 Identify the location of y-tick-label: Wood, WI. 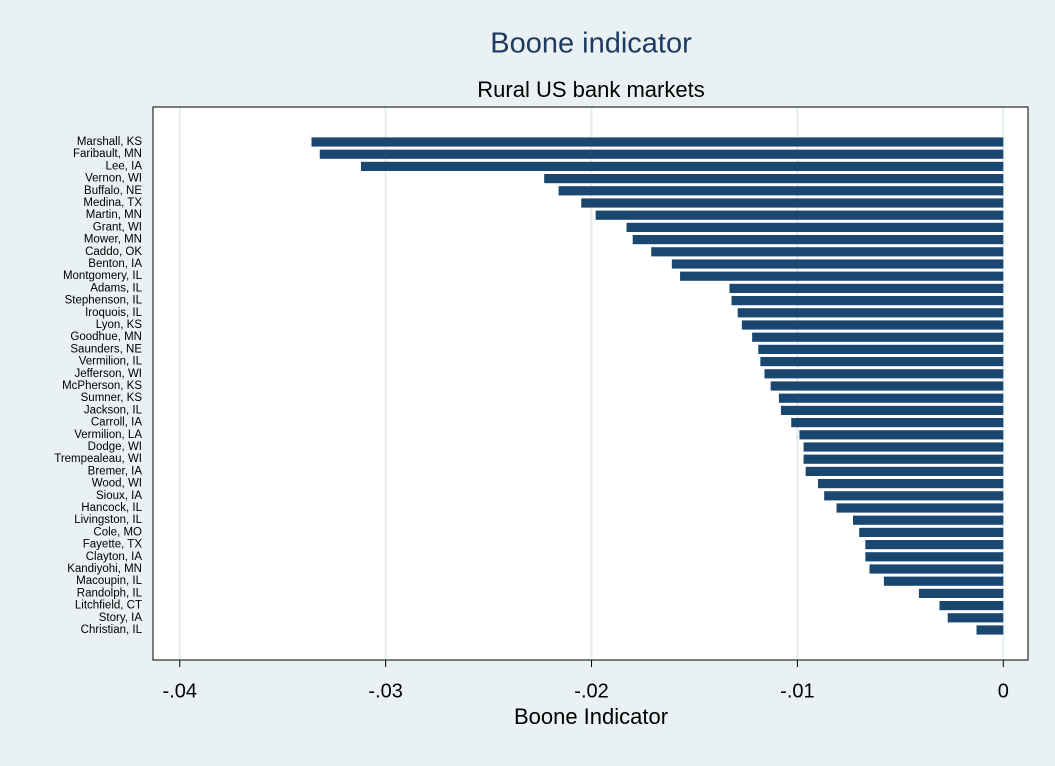
(117, 484).